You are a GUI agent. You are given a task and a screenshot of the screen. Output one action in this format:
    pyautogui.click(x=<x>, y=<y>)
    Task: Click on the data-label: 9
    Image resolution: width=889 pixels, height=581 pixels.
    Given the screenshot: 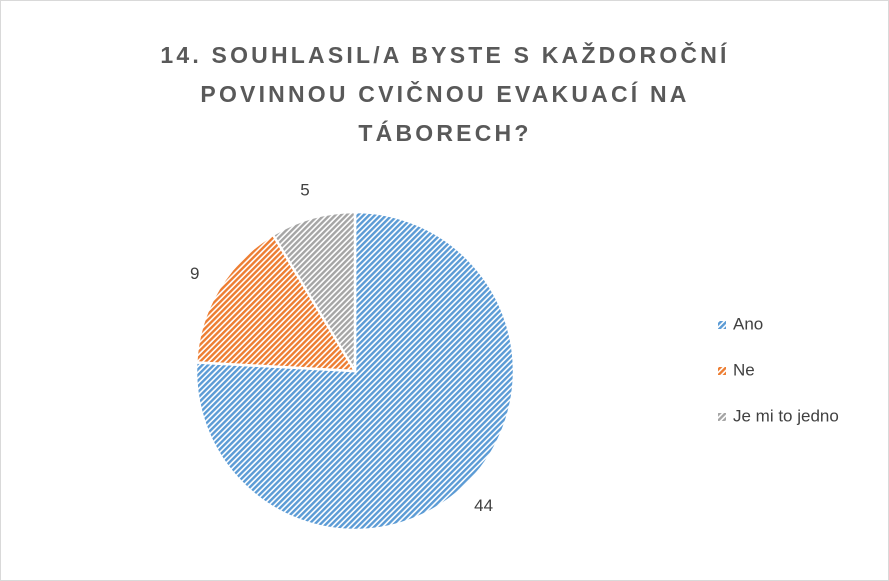 What is the action you would take?
    pyautogui.click(x=194, y=273)
    